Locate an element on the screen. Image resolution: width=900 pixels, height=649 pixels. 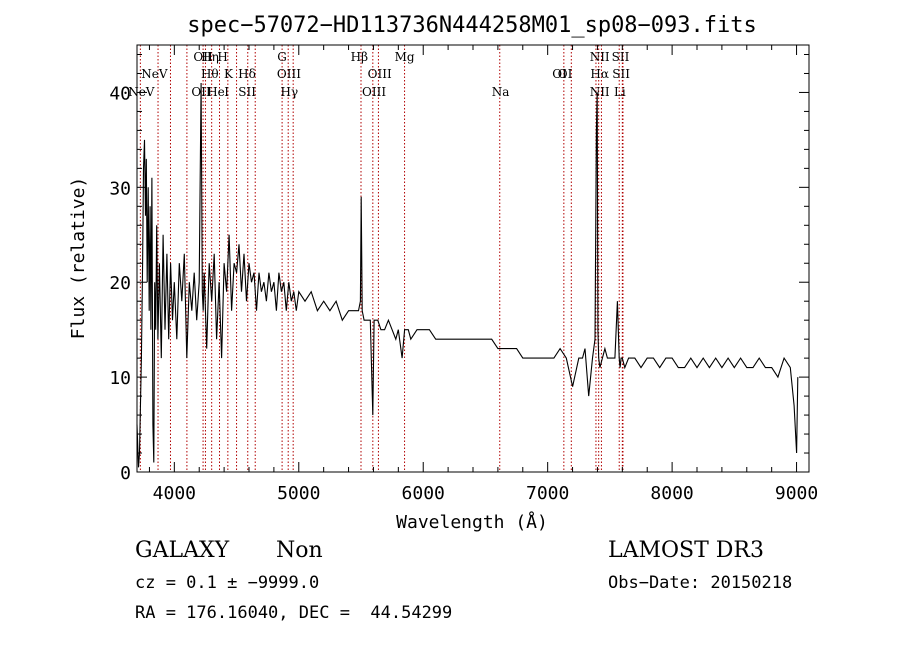
line-label-mid_row-6: OI is located at coordinates (565, 74).